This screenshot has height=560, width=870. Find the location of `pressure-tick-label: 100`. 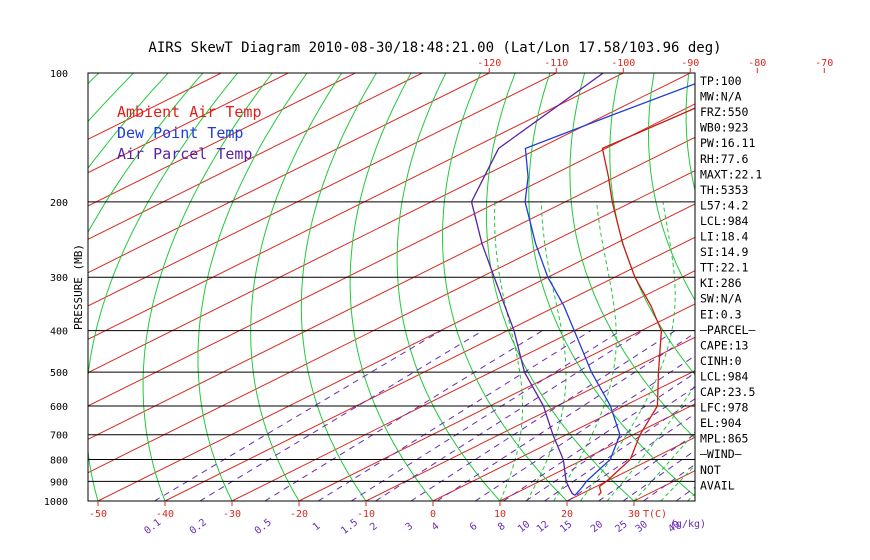

pressure-tick-label: 100 is located at coordinates (59, 74).